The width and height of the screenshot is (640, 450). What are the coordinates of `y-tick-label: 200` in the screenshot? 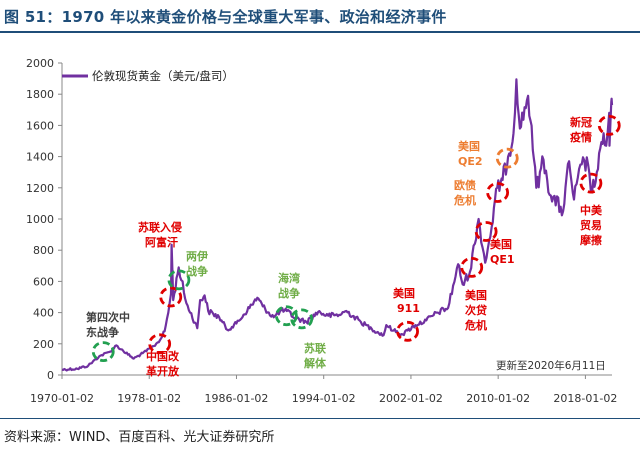 It's located at (43, 344).